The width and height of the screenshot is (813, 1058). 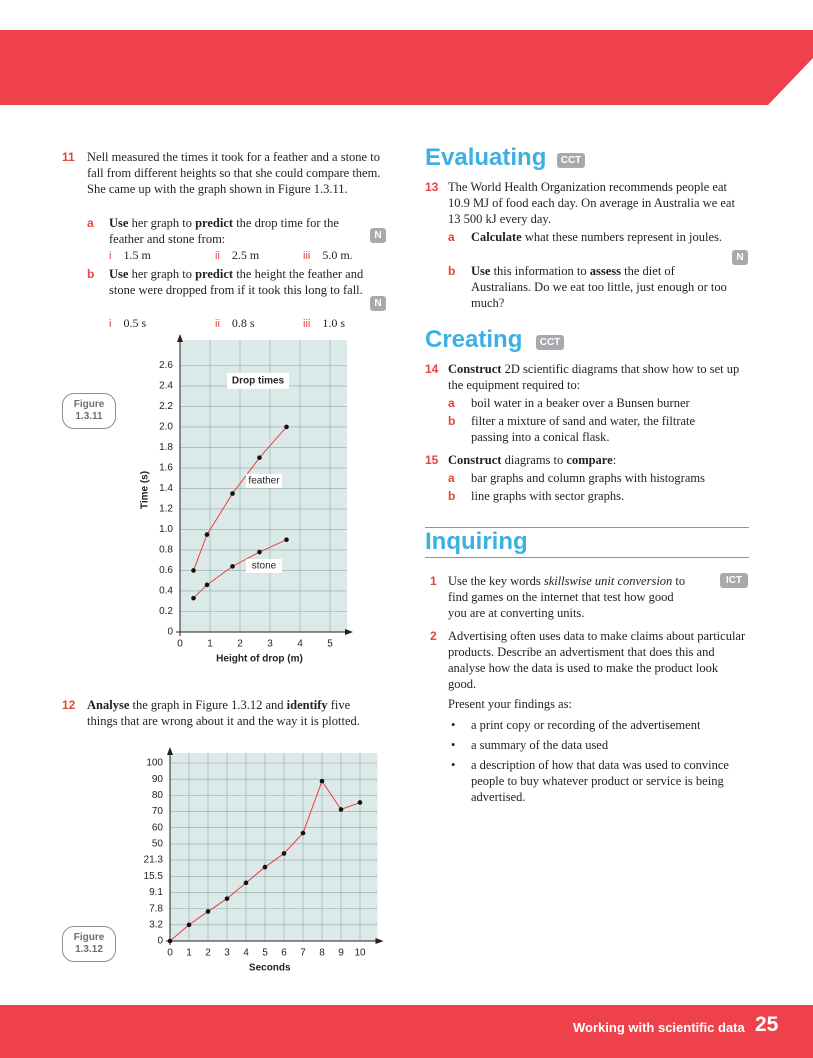 I want to click on y-tick-label: 1.2, so click(x=166, y=509).